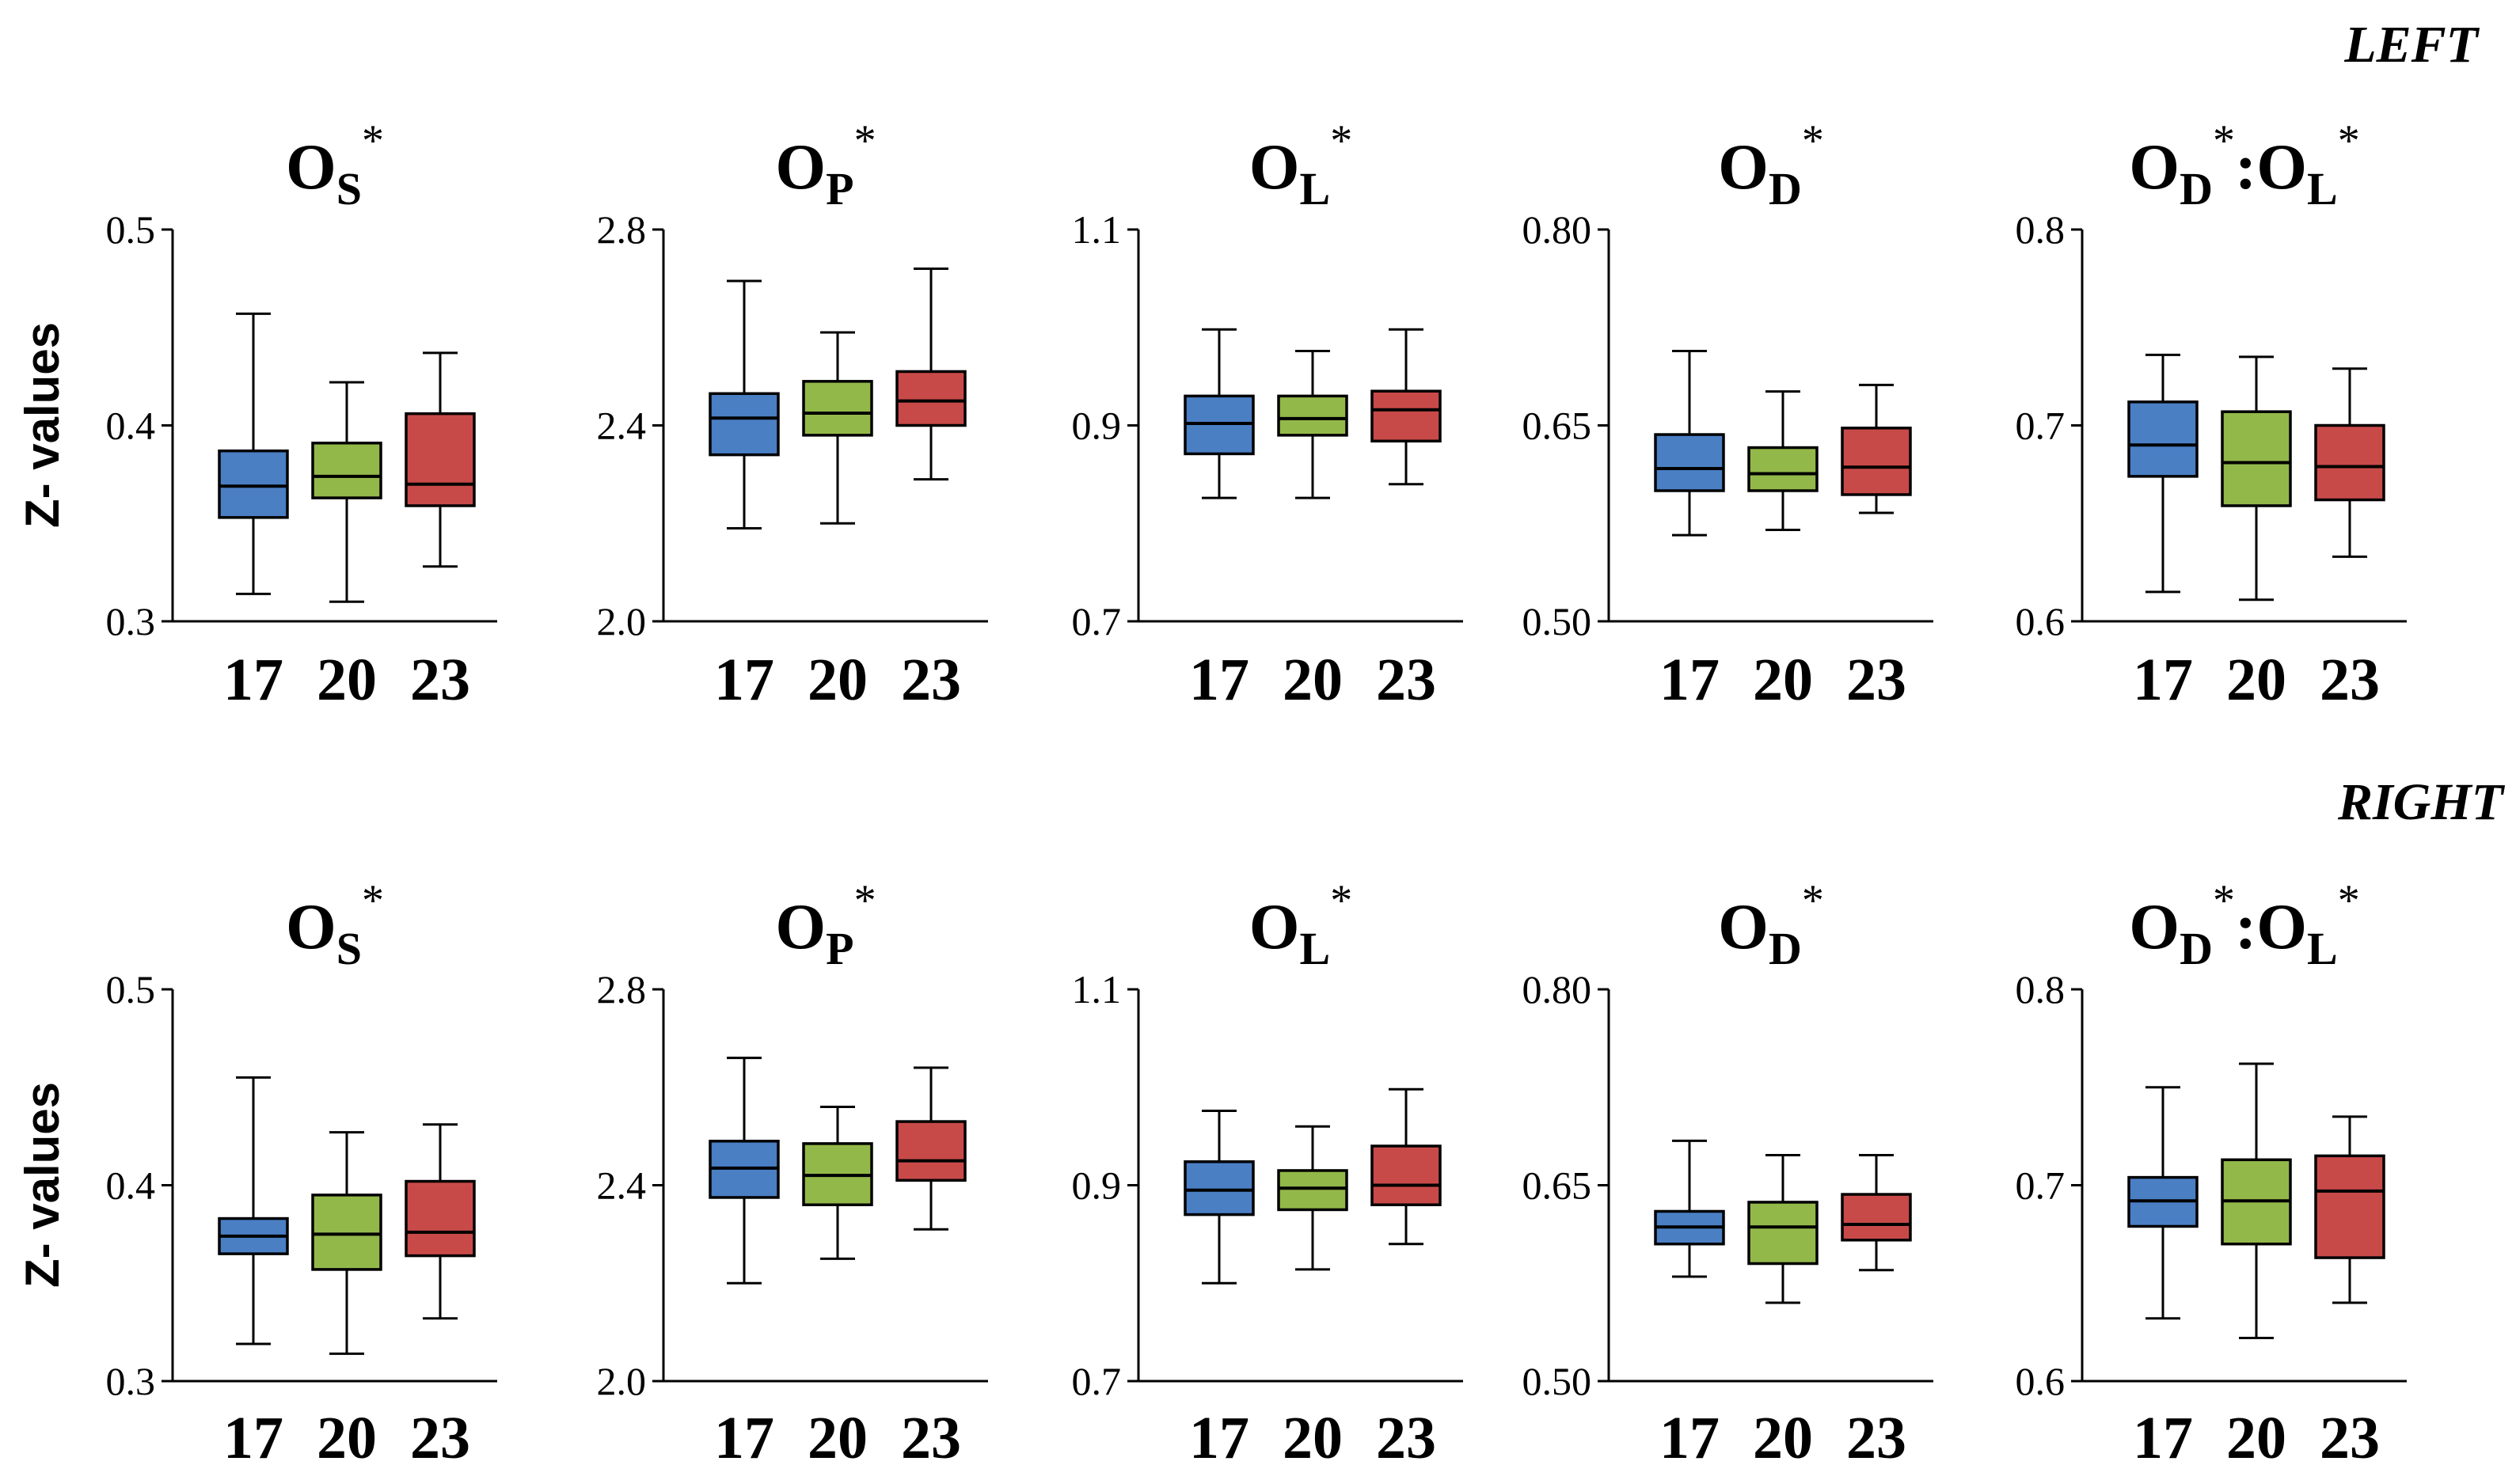  Describe the element at coordinates (1771, 925) in the screenshot. I see `panel-title: OD*` at that location.